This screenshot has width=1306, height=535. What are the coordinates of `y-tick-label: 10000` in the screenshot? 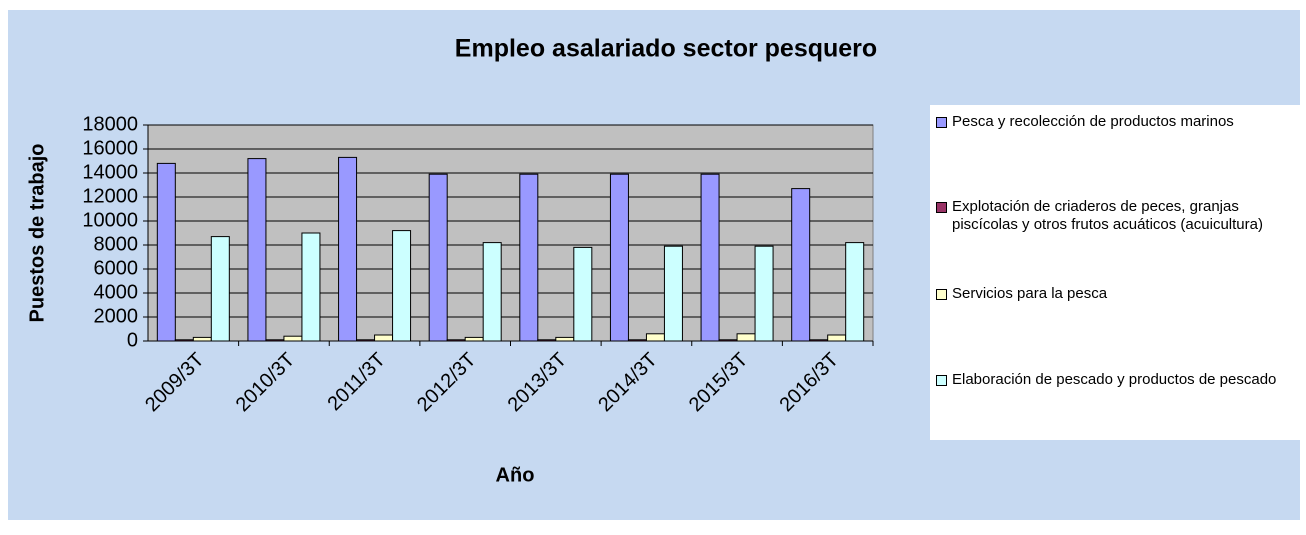 It's located at (110, 220).